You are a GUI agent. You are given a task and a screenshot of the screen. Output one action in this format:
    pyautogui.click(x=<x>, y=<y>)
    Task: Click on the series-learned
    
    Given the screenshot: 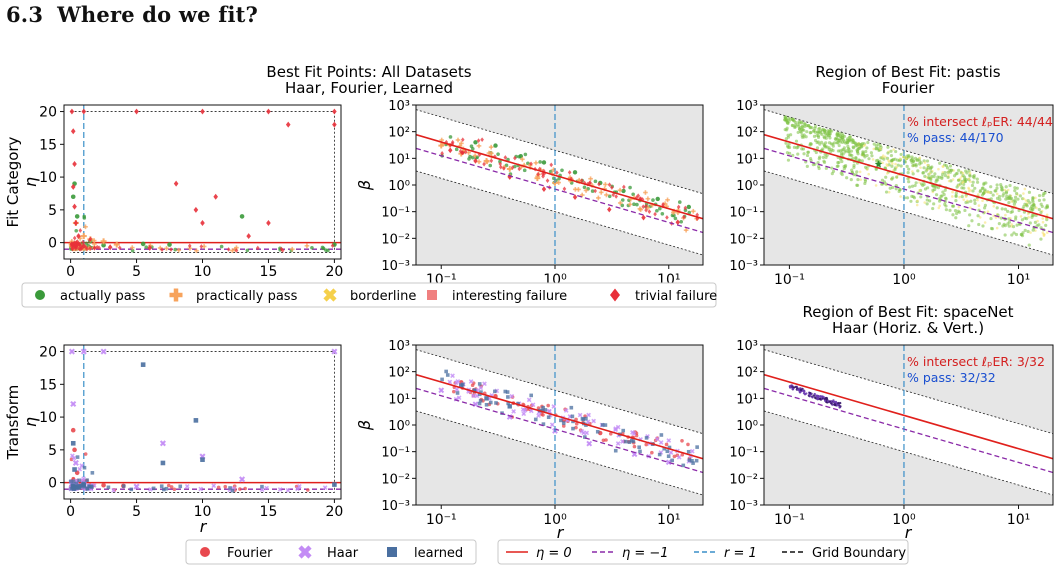 What is the action you would take?
    pyautogui.click(x=202, y=427)
    